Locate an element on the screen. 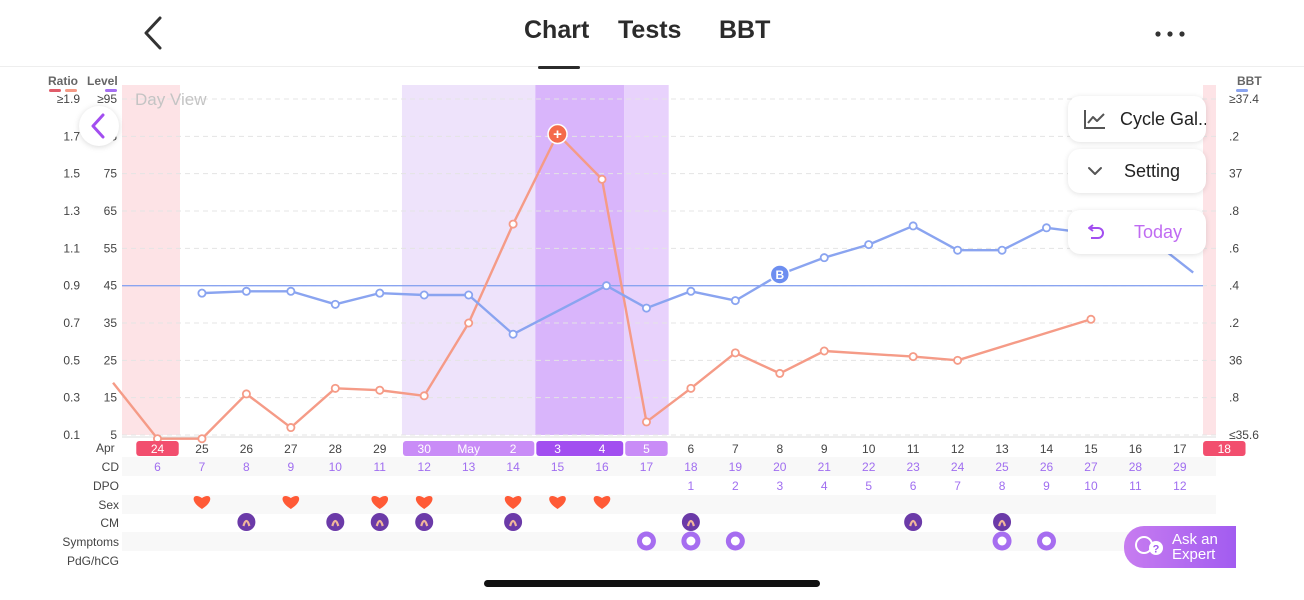  back-button is located at coordinates (155, 33).